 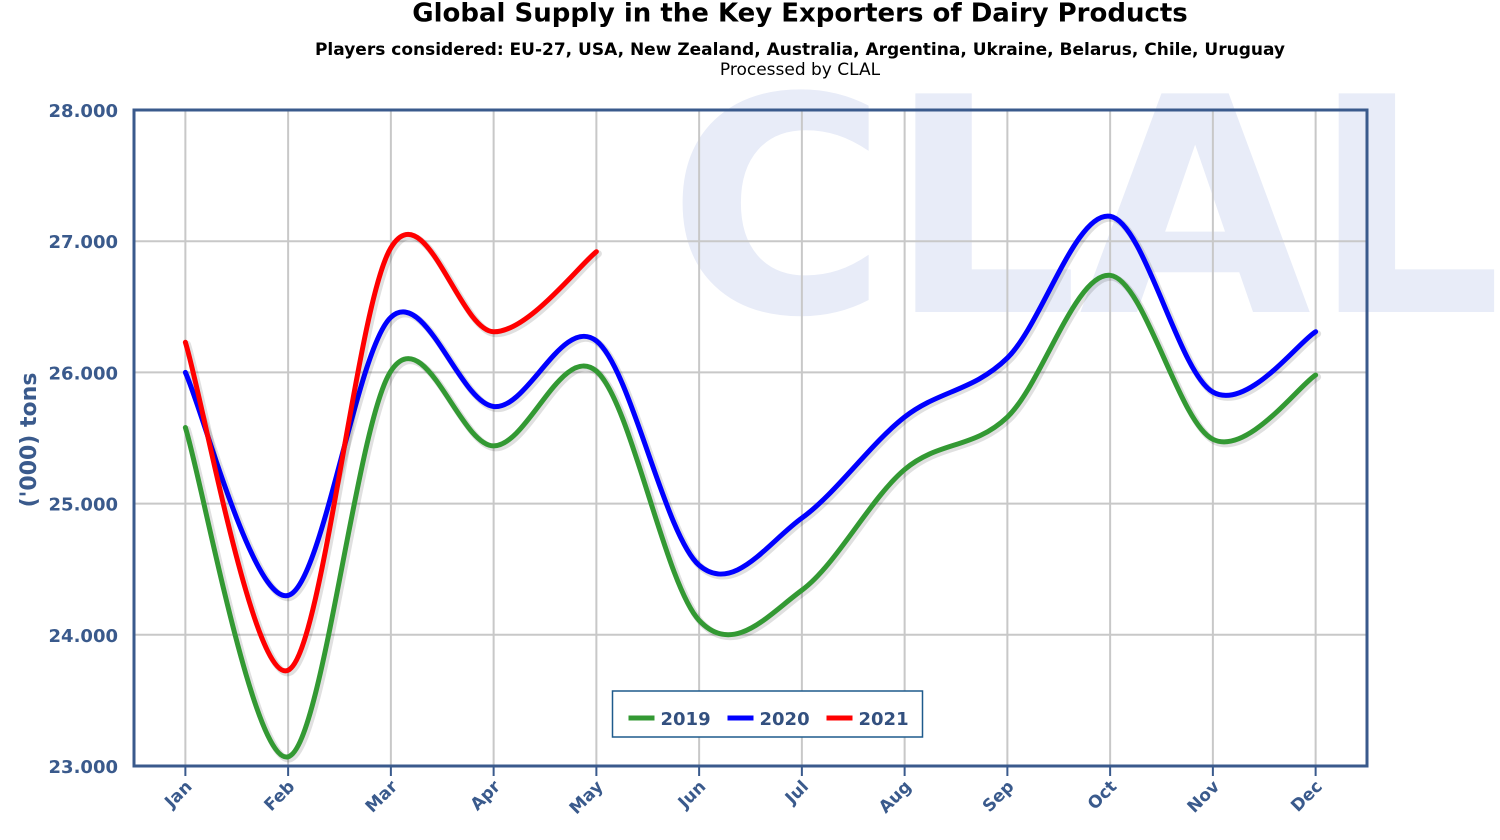 I want to click on x-tick-label: Jan, so click(x=178, y=795).